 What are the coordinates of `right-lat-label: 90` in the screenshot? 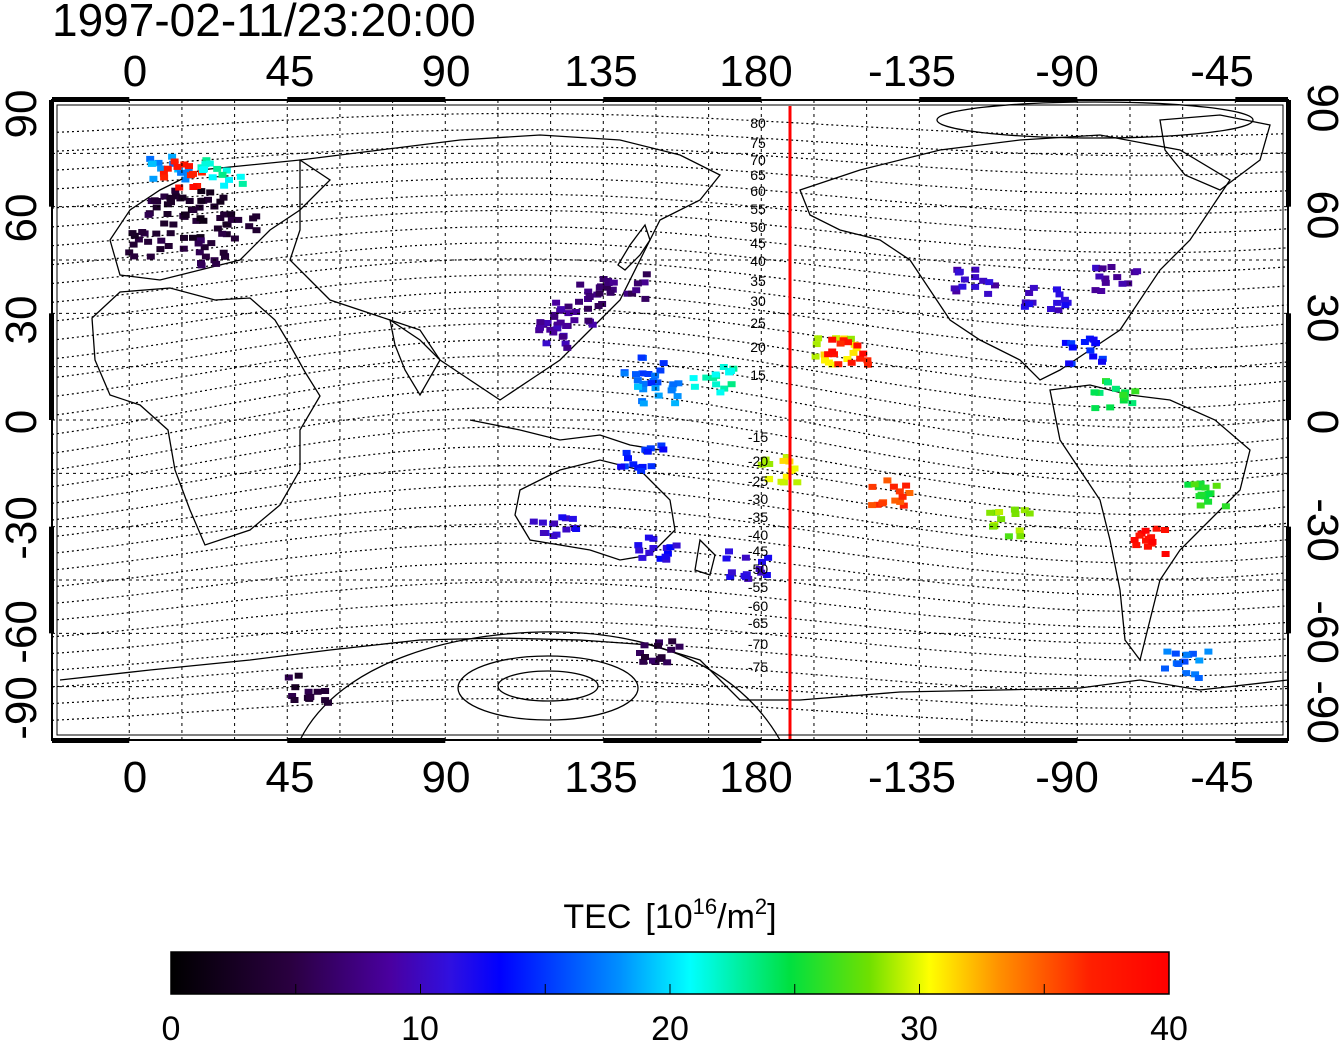 It's located at (1319, 108).